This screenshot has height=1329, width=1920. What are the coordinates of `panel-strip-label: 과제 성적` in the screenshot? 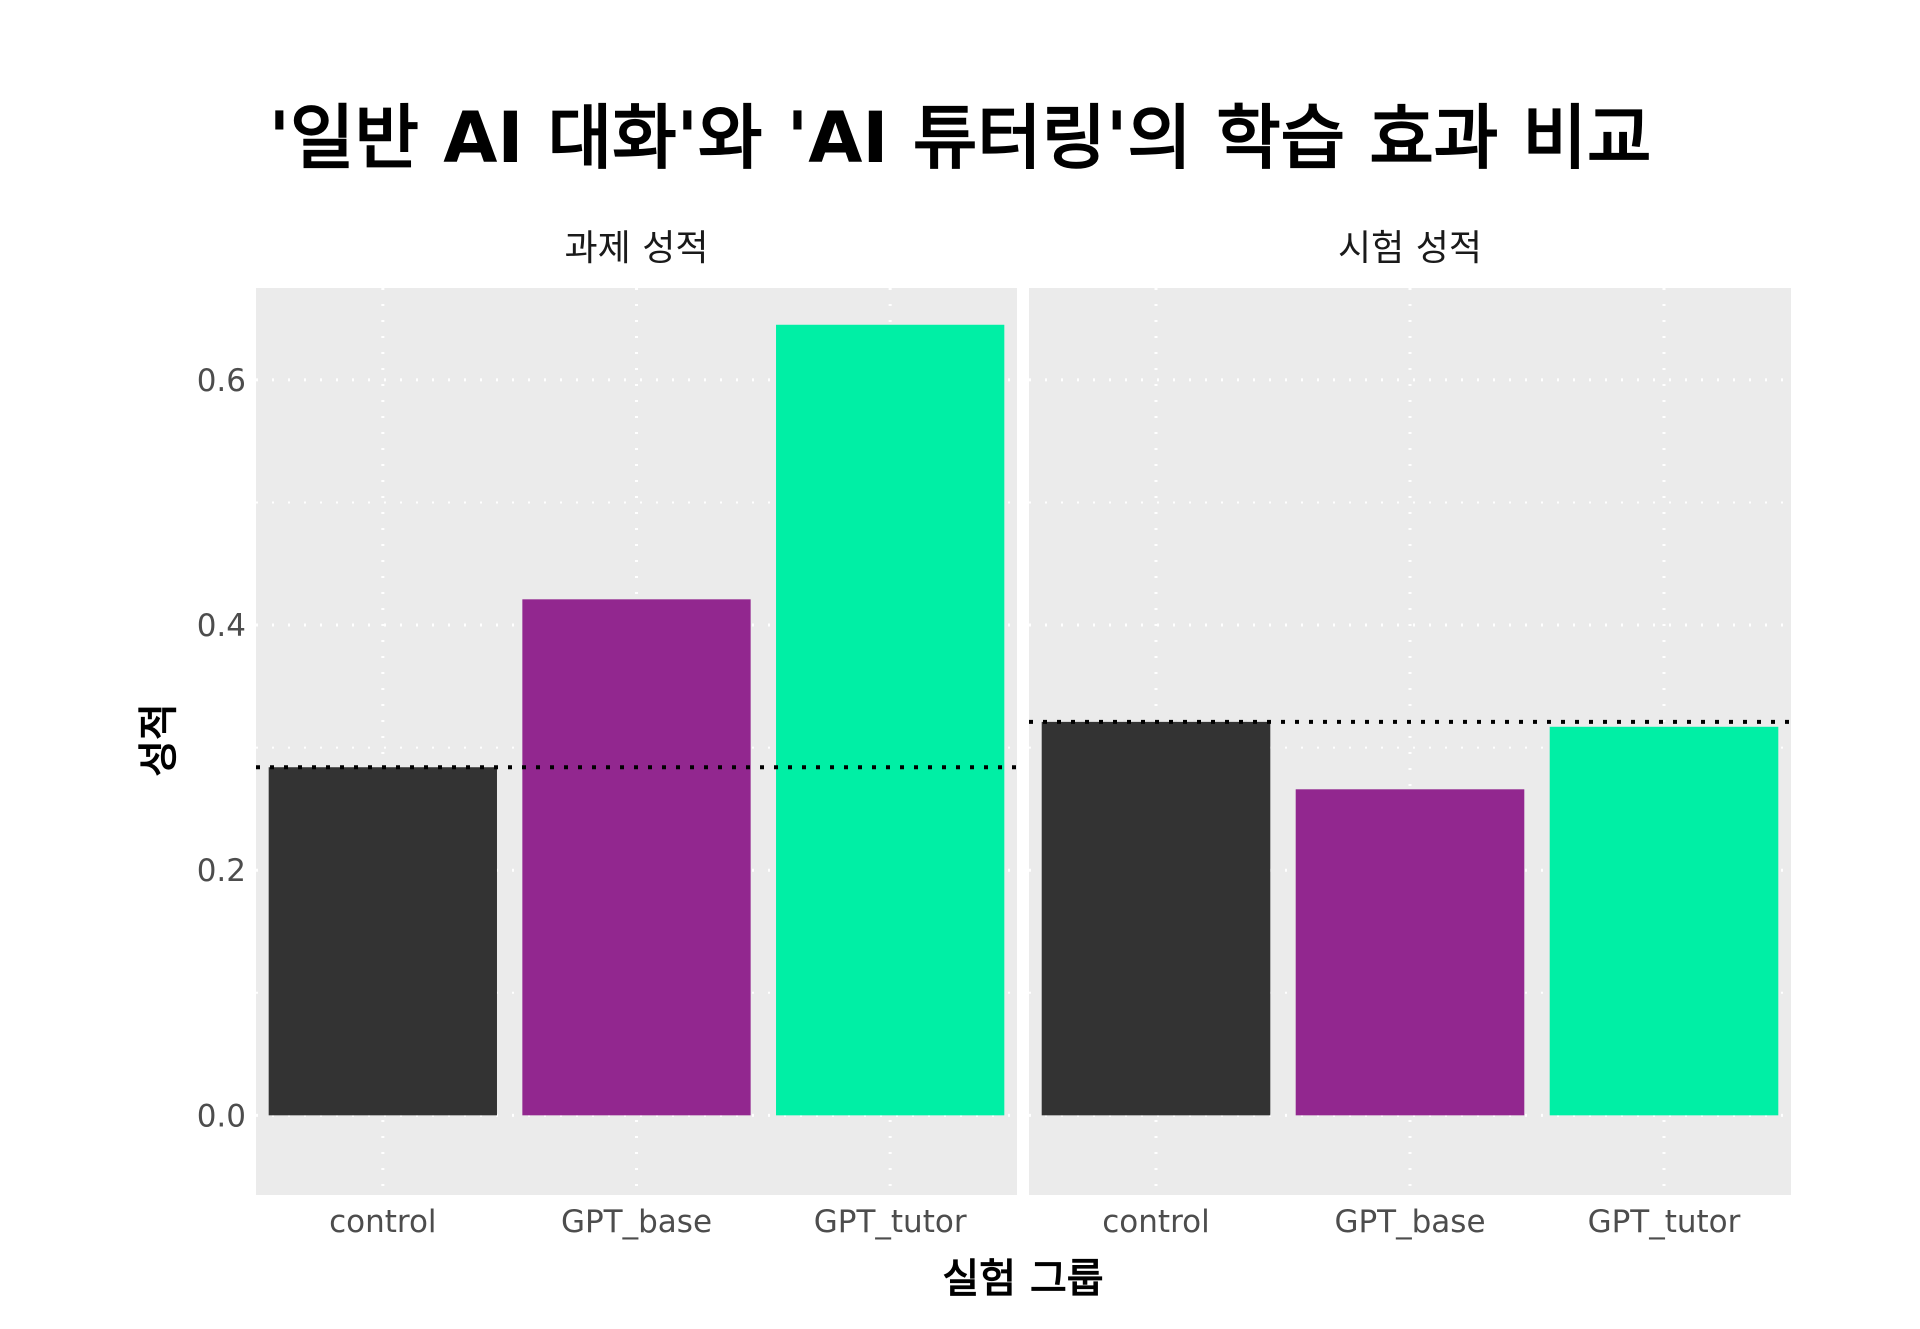 It's located at (637, 248).